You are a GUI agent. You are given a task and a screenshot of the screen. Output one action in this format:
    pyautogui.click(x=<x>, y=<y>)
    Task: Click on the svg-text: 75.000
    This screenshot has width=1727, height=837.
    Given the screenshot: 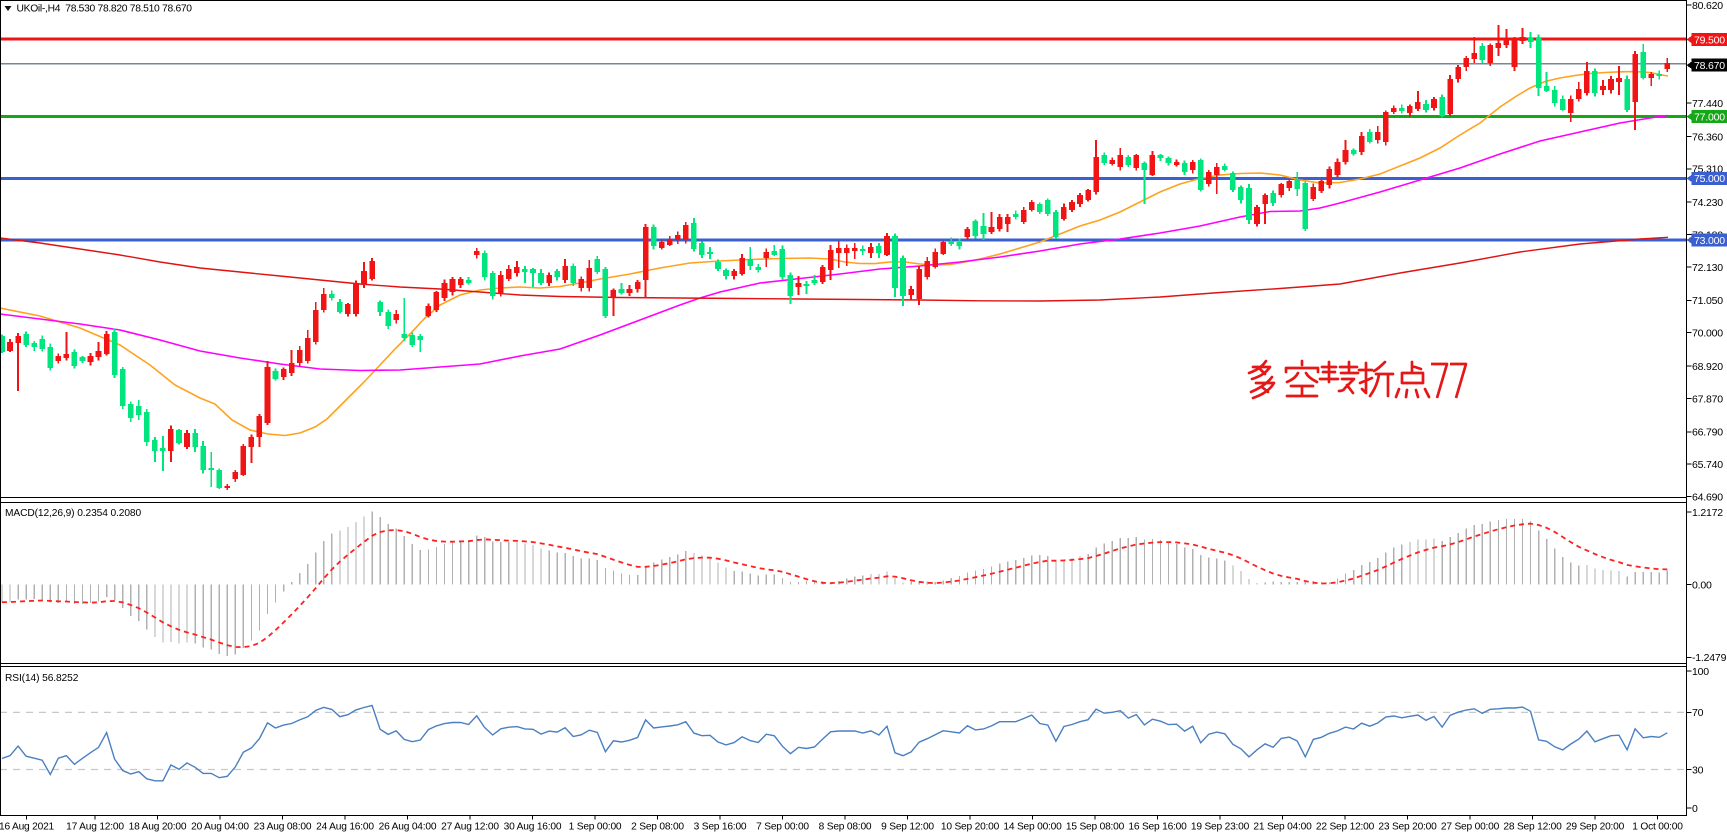 What is the action you would take?
    pyautogui.click(x=1709, y=179)
    